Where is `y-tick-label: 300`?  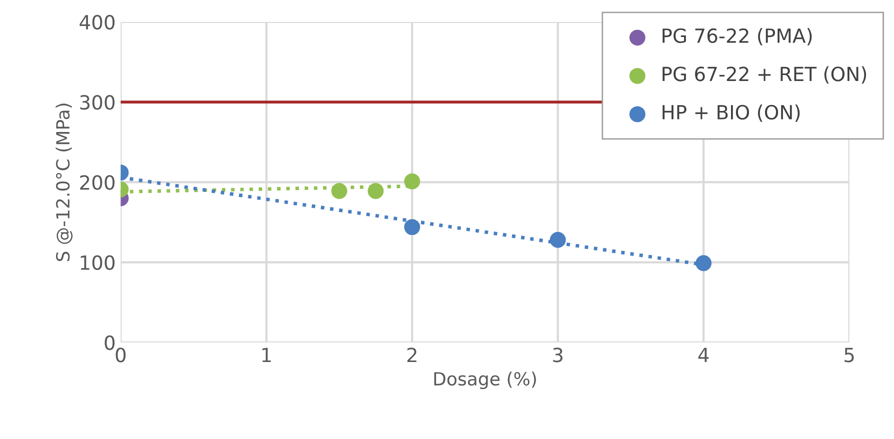
y-tick-label: 300 is located at coordinates (97, 102).